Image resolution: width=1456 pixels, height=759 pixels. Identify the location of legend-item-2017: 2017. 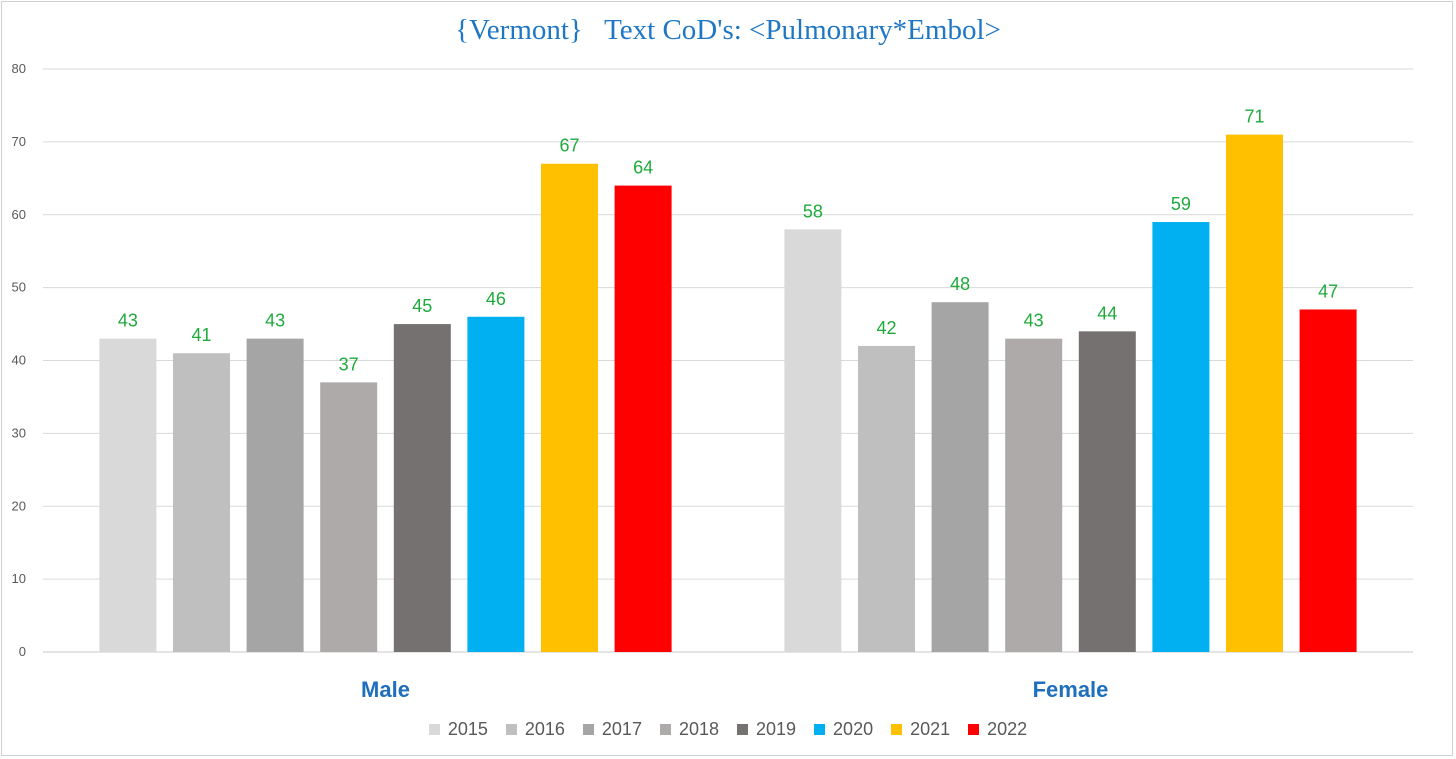
(612, 729).